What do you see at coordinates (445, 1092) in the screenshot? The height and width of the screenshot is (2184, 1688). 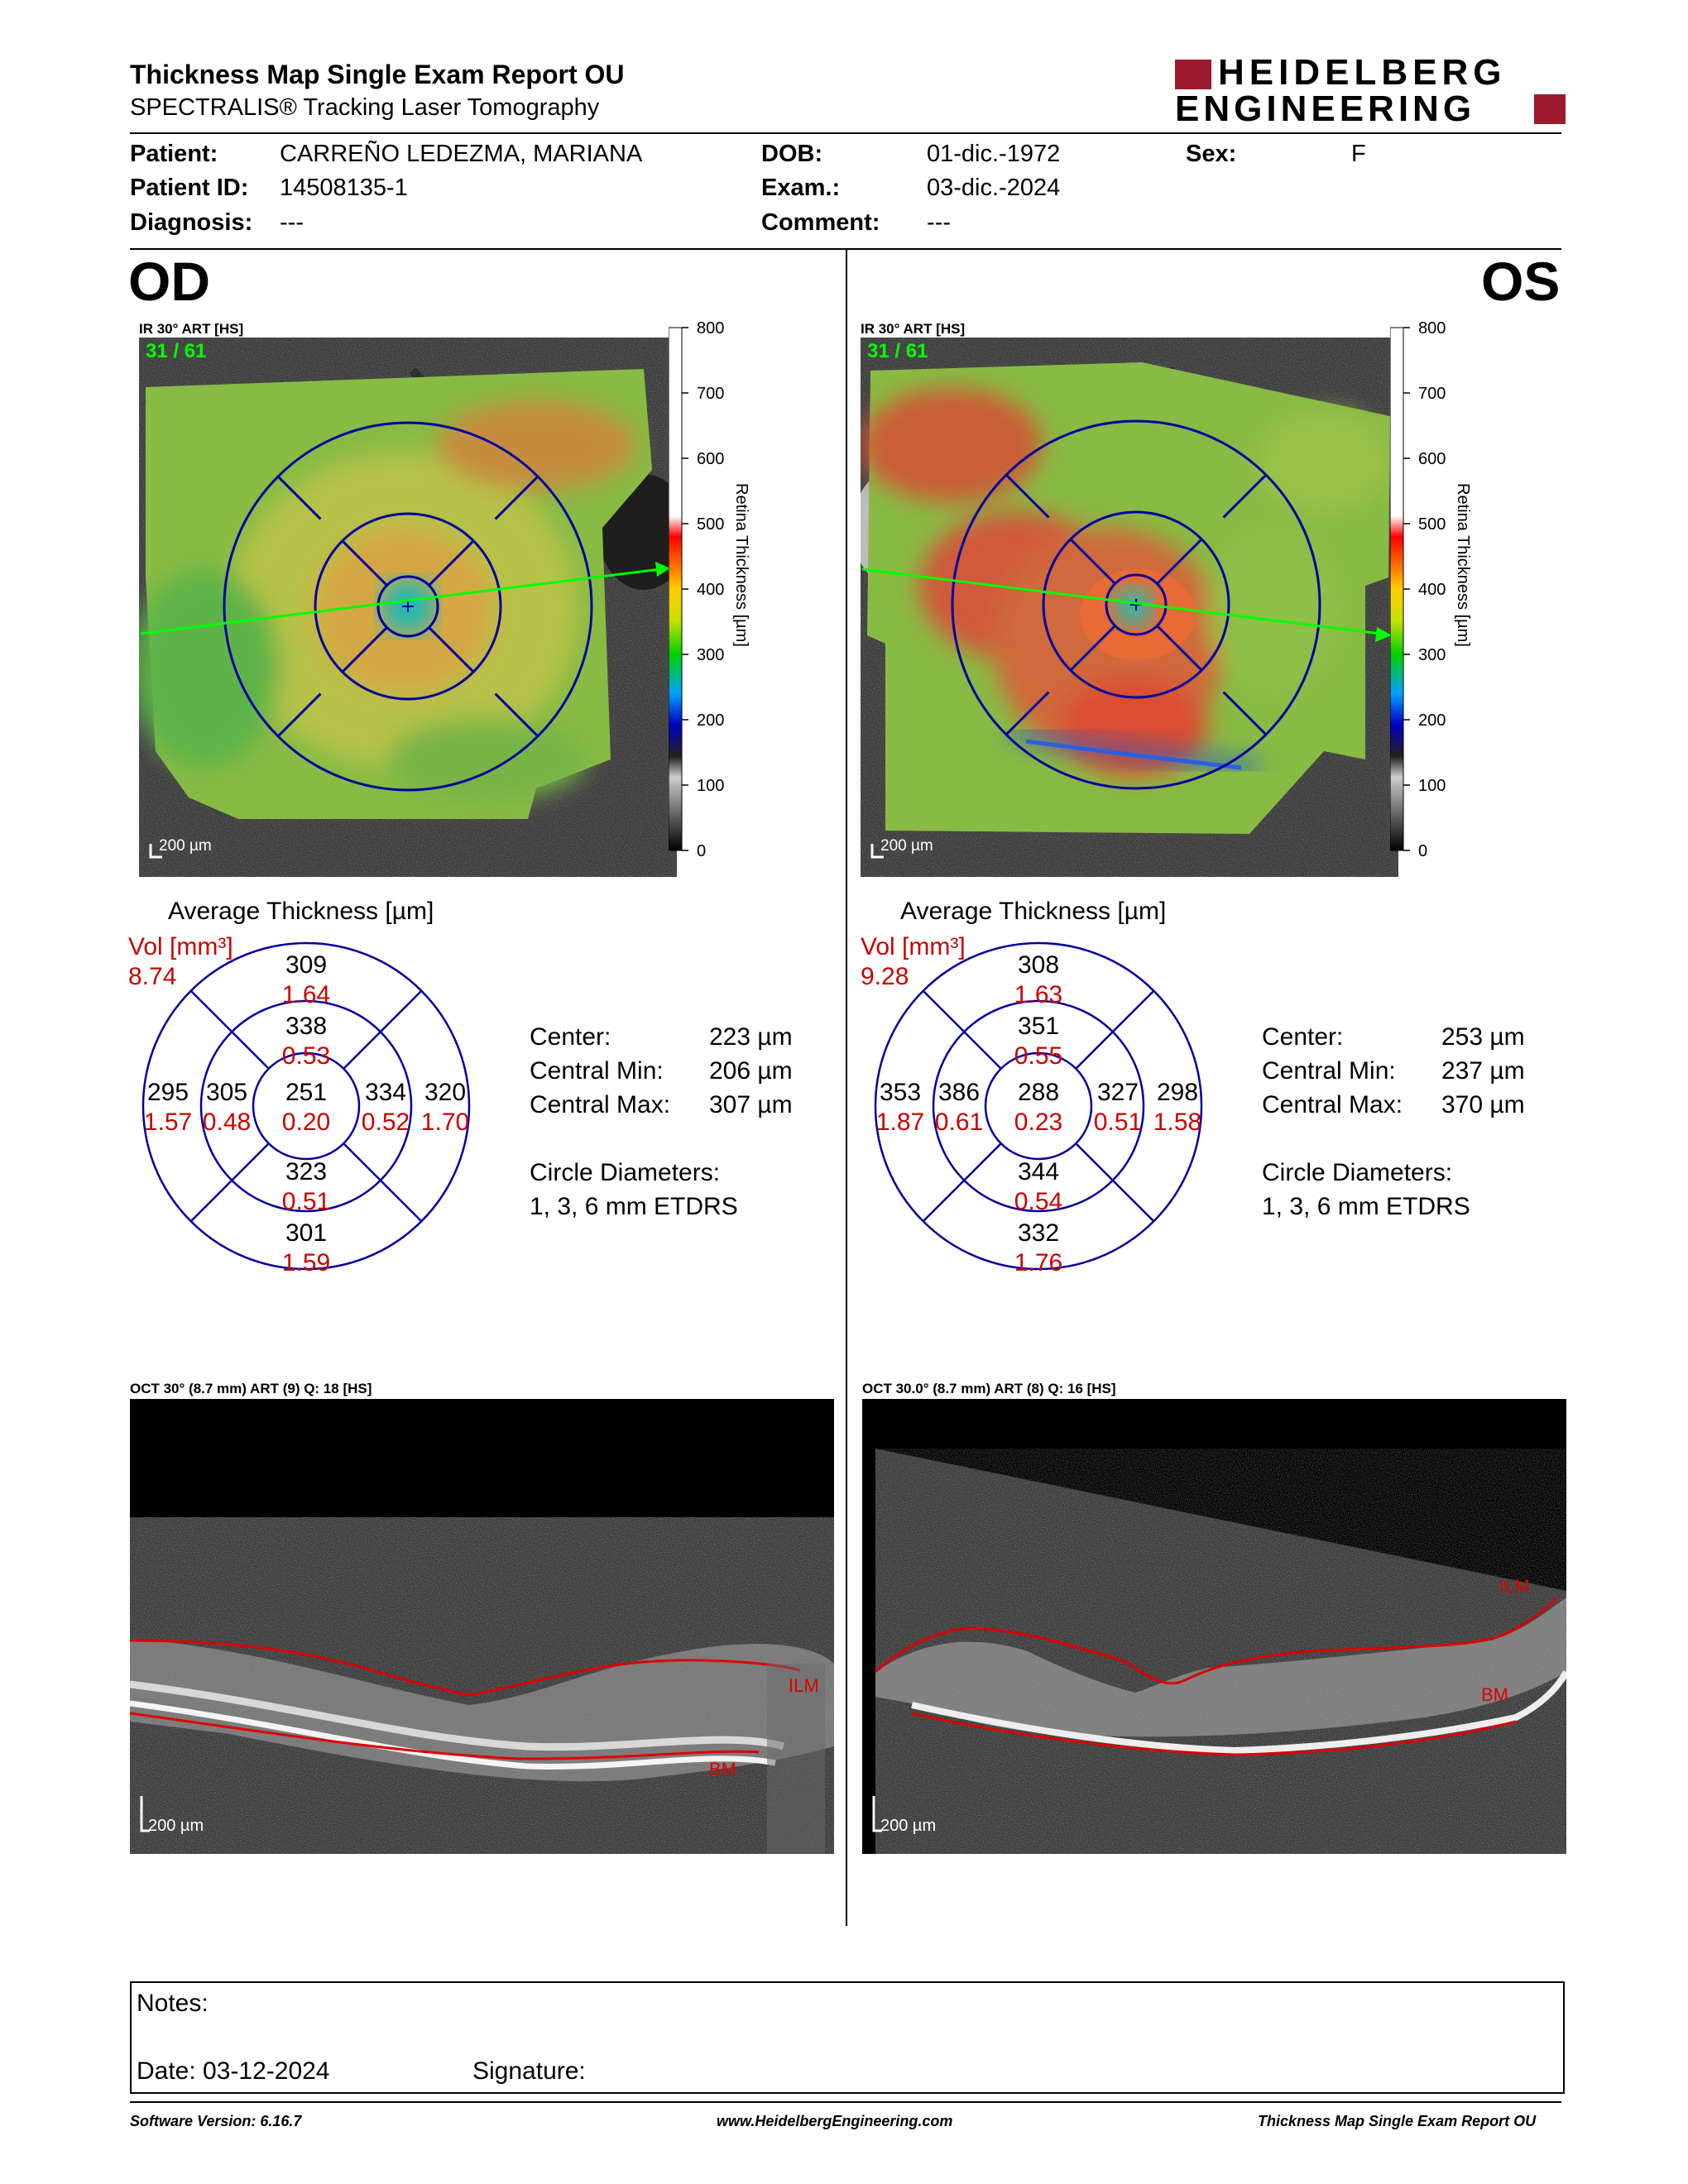 I see `od-outer-nasal-thickness: 320` at bounding box center [445, 1092].